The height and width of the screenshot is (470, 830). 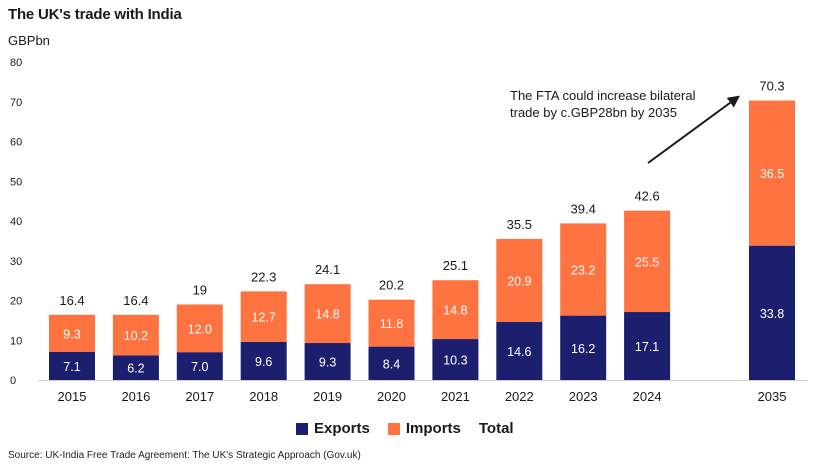 I want to click on y-tick-label: 10, so click(x=16, y=341).